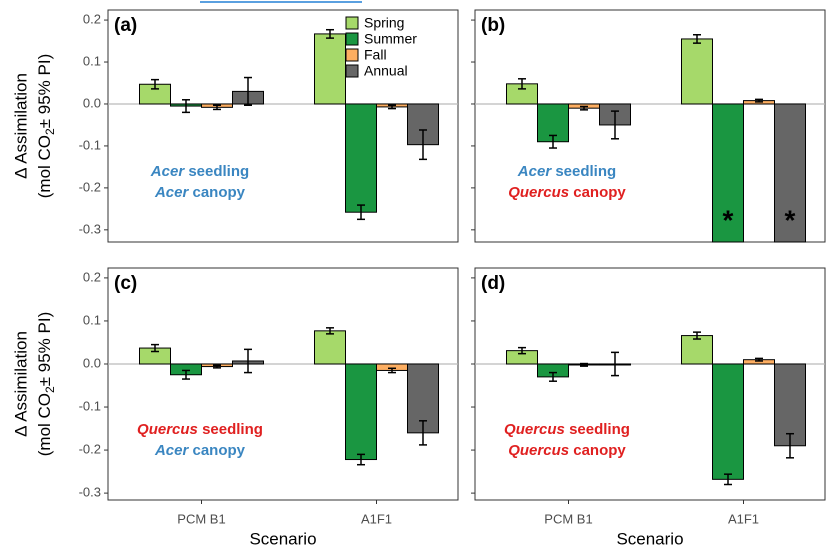 Image resolution: width=827 pixels, height=547 pixels. I want to click on legend-label: Fall, so click(375, 55).